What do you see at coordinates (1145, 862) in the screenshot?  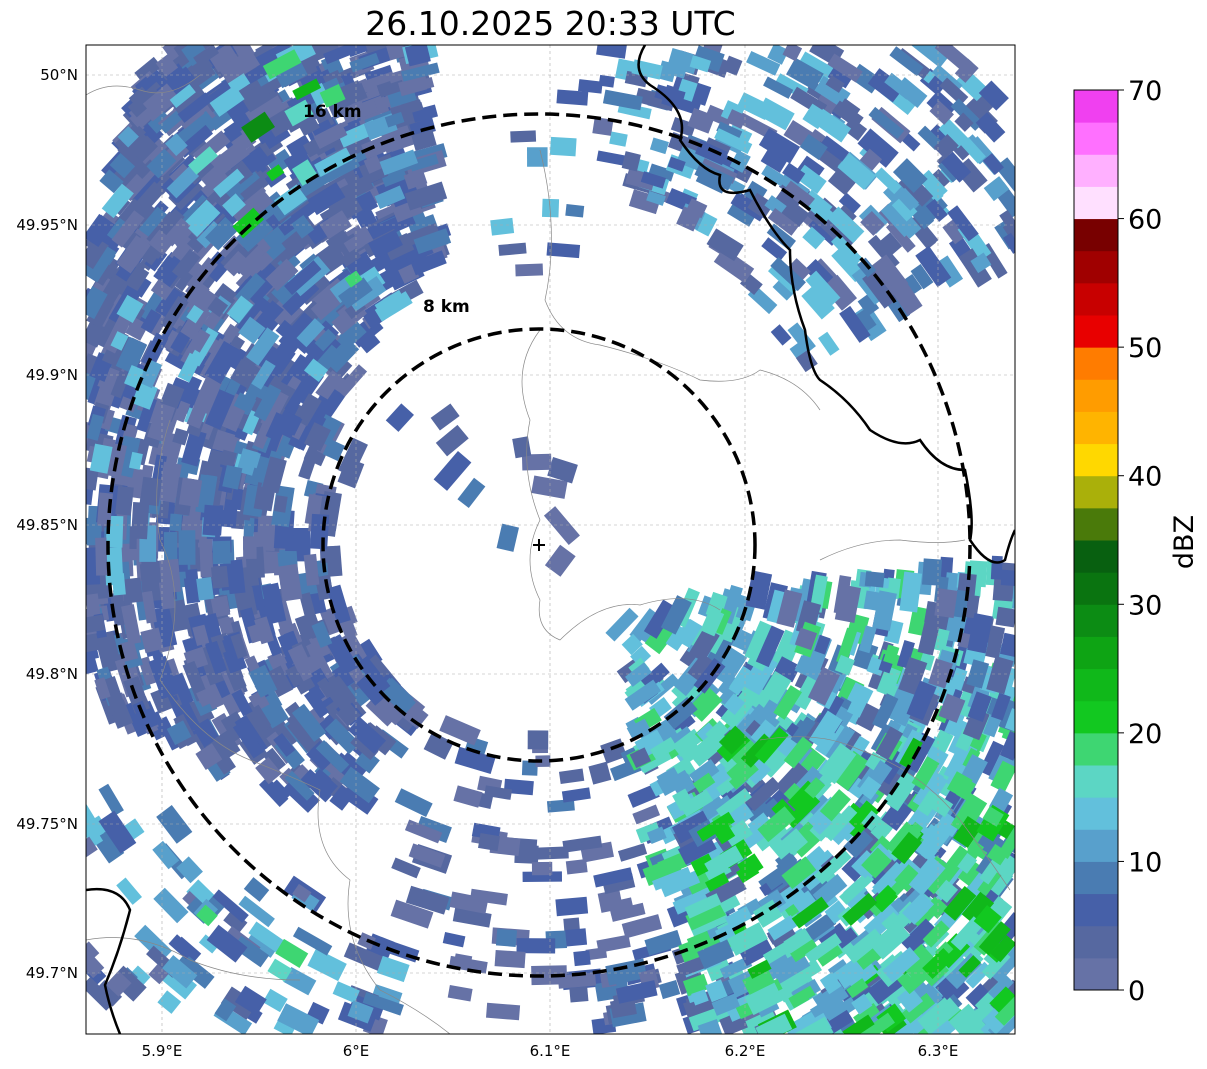 I see `colorbar-tick-label: 10` at bounding box center [1145, 862].